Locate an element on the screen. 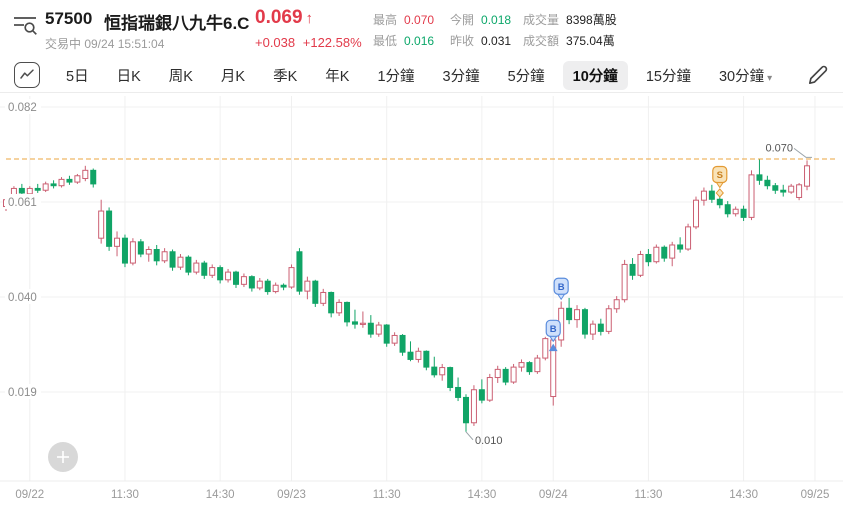 The image size is (843, 510). tab-label: 周K is located at coordinates (180, 76).